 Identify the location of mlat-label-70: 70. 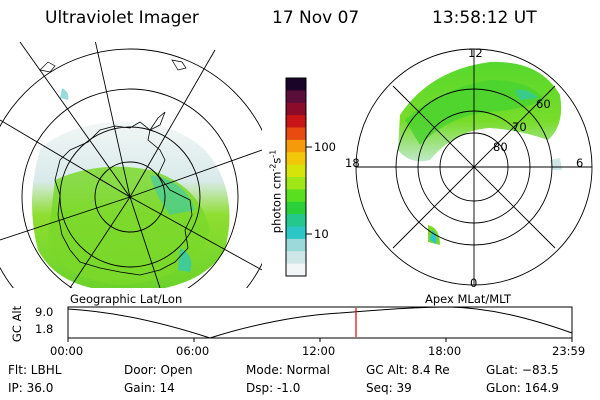
(519, 127).